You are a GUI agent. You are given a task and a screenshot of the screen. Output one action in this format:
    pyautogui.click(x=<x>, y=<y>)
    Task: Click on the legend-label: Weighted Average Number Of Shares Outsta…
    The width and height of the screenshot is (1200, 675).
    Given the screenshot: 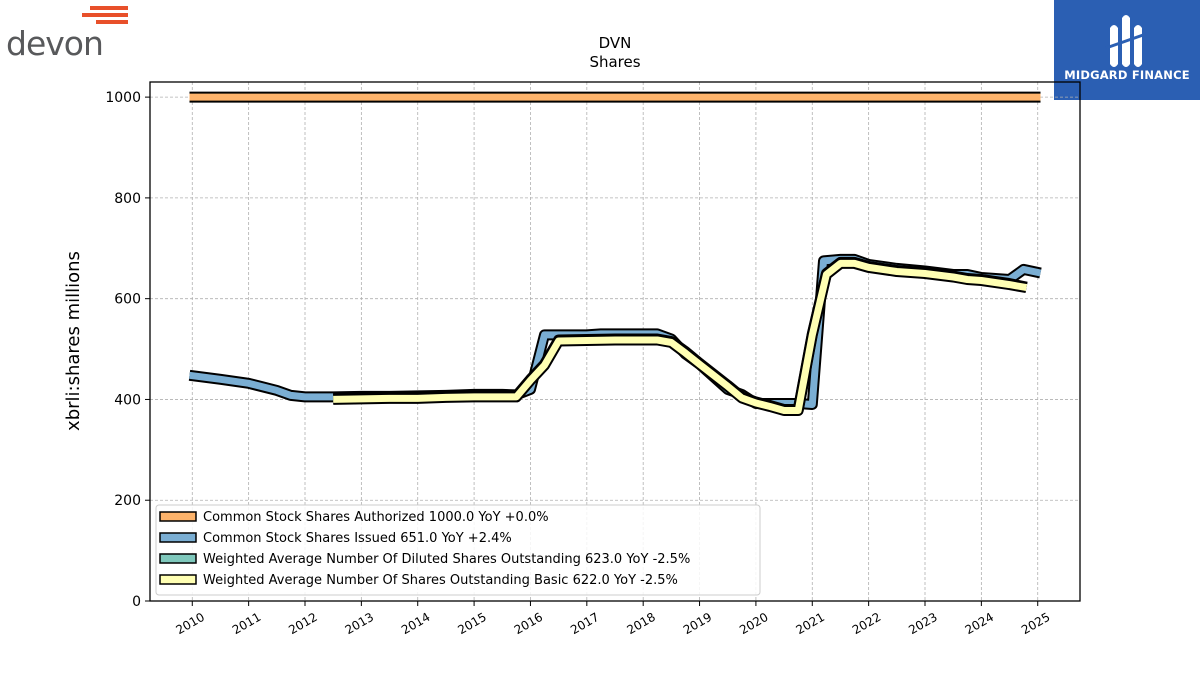 What is the action you would take?
    pyautogui.click(x=440, y=580)
    